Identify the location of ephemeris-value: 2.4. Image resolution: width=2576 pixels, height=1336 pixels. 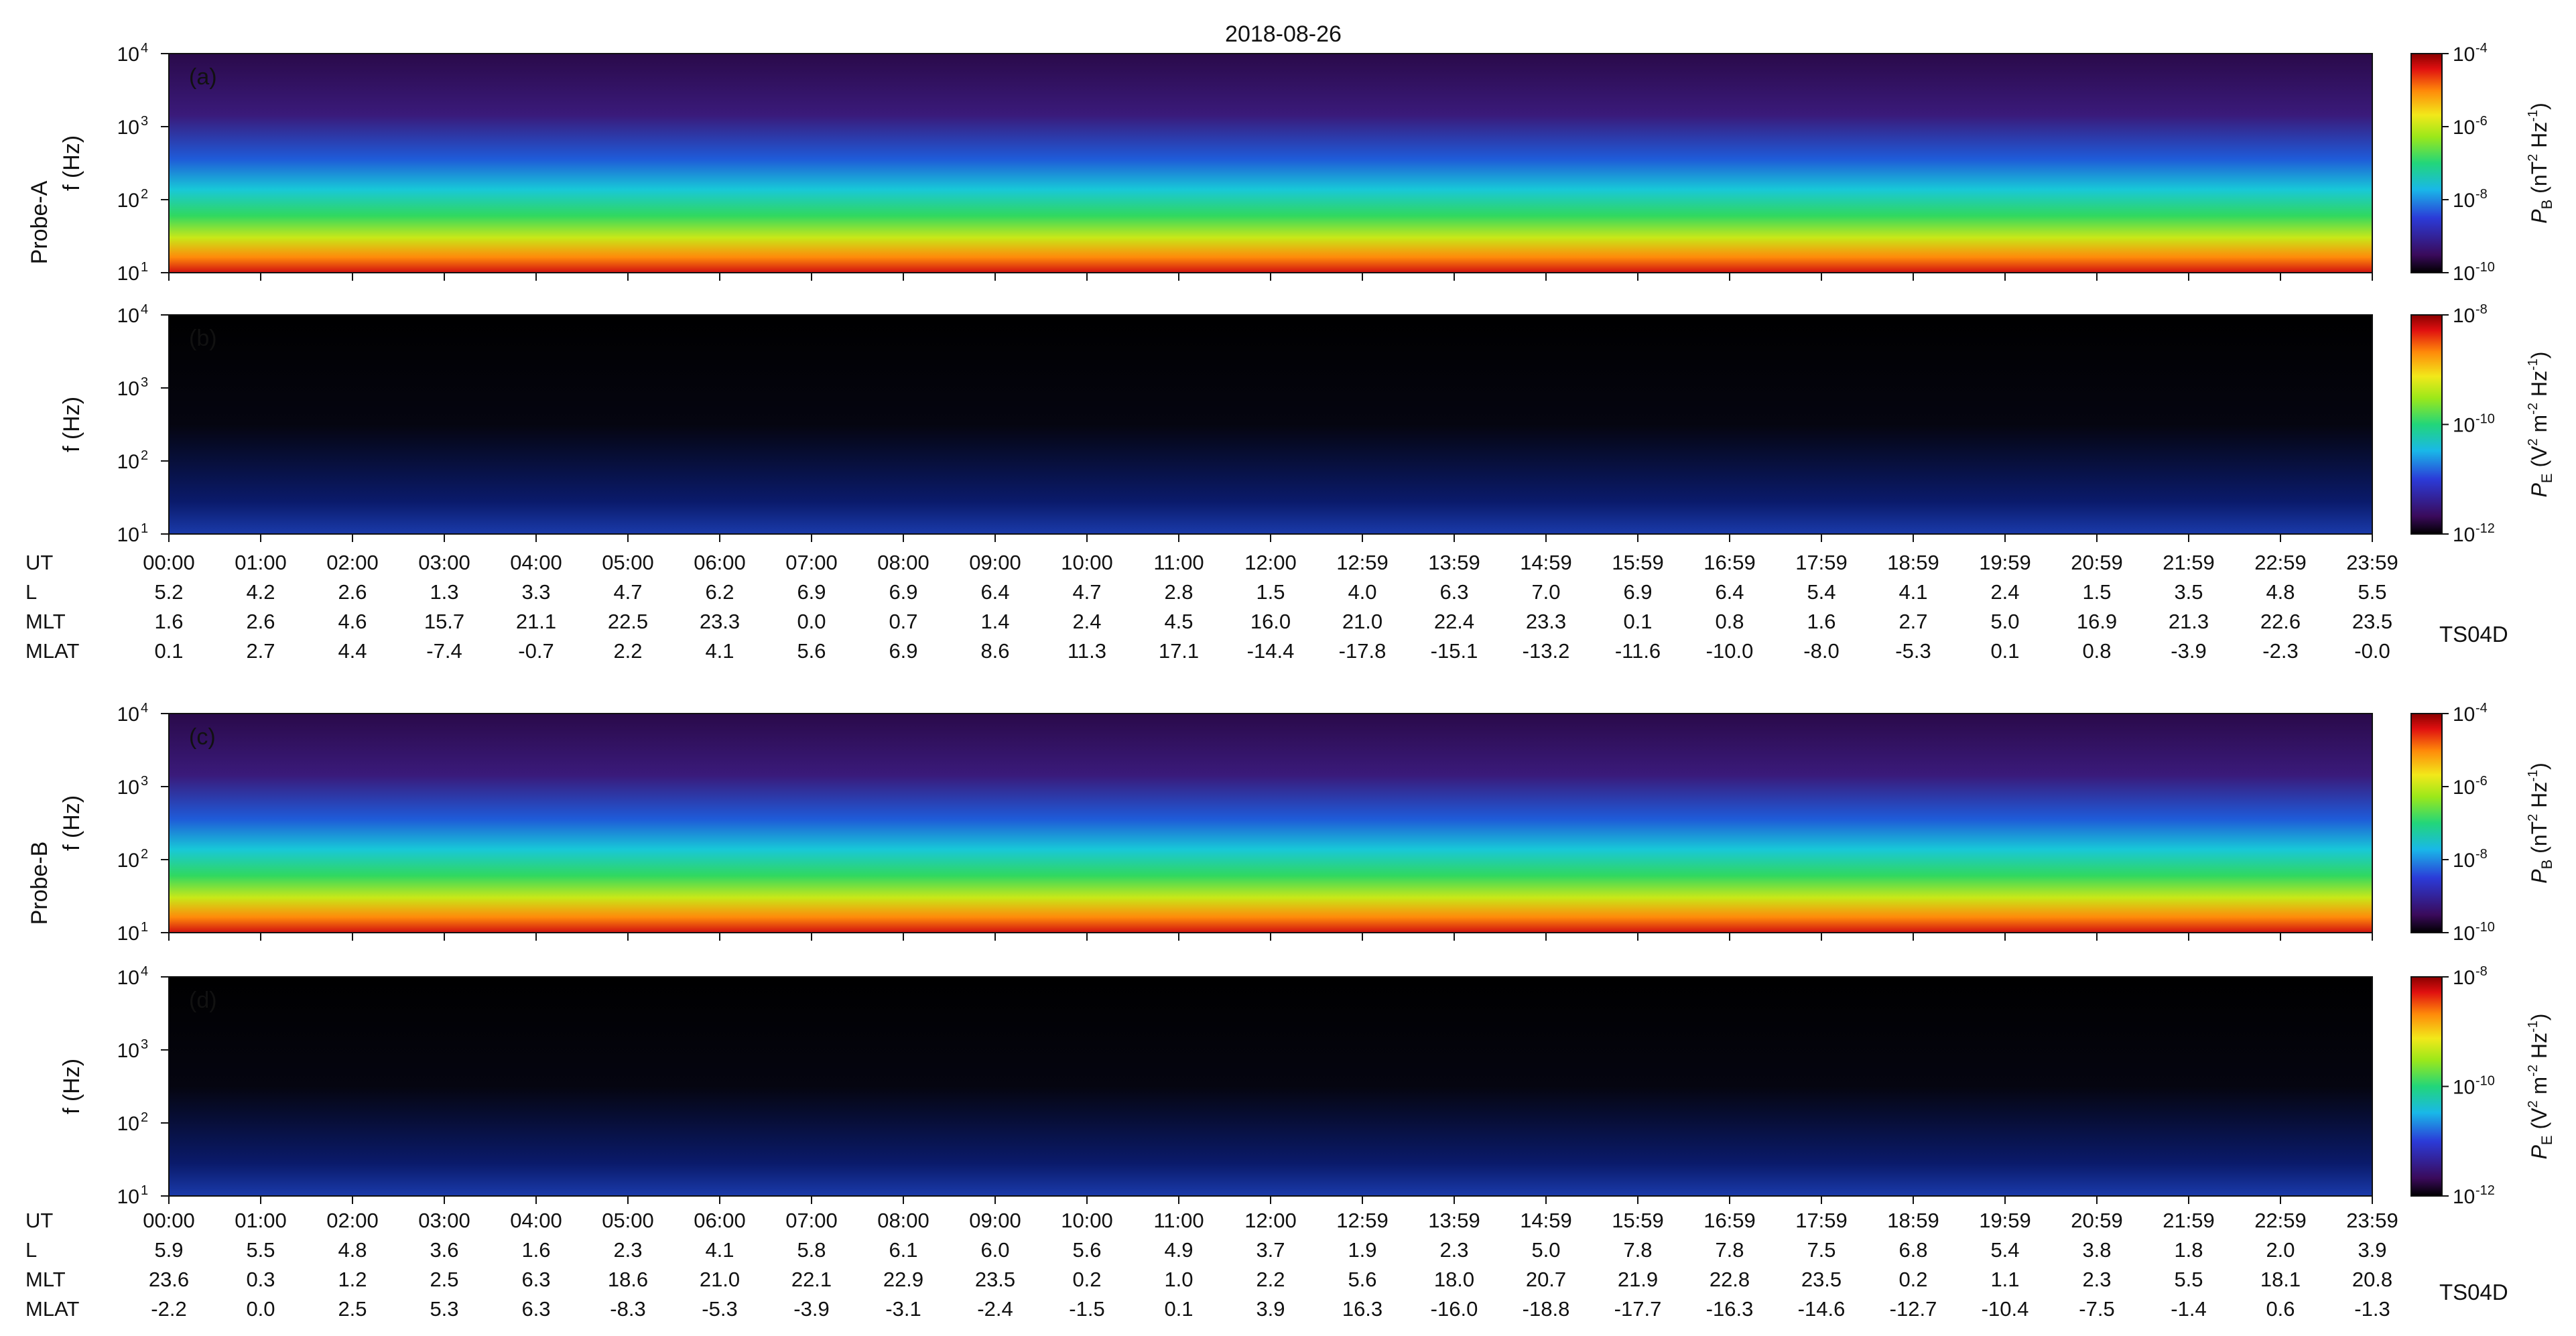
(1086, 621).